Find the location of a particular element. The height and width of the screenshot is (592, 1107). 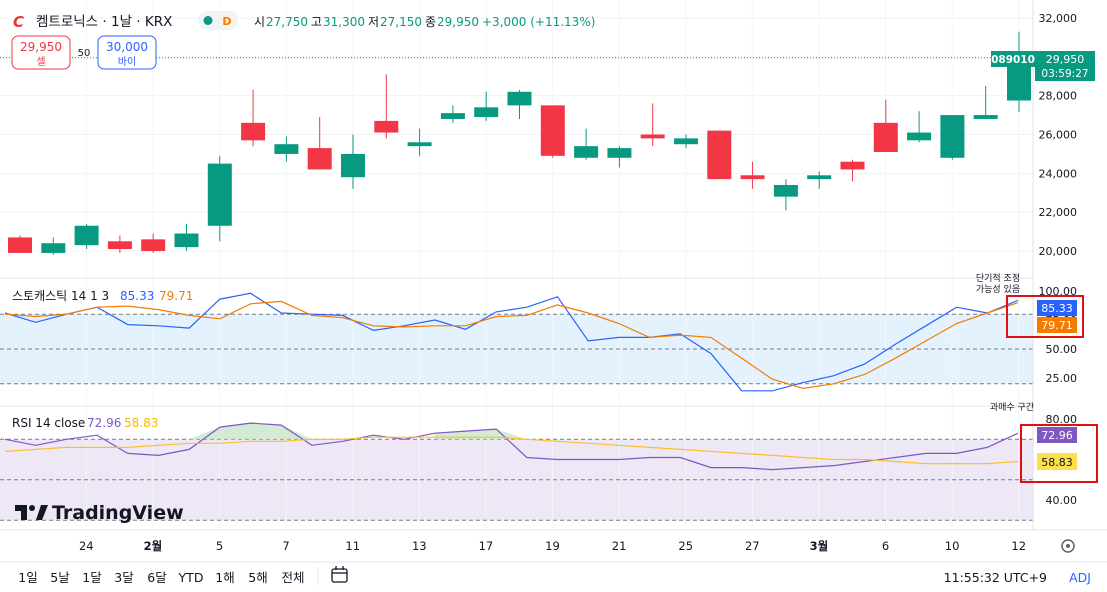

ohlc-value: 31,300 is located at coordinates (344, 22).